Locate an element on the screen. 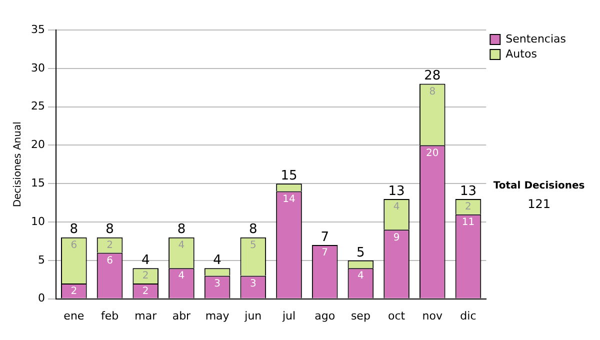 The height and width of the screenshot is (340, 600). data-label: 9 is located at coordinates (396, 238).